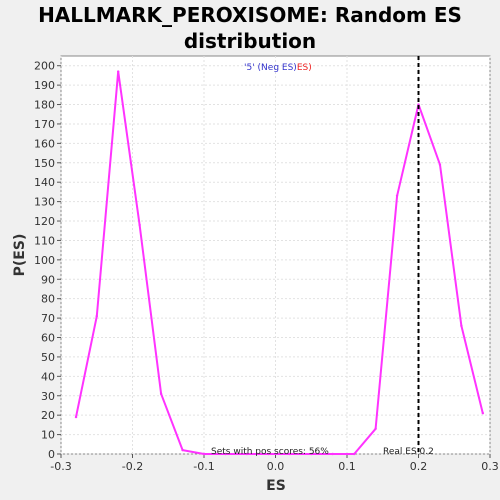 This screenshot has height=500, width=500. I want to click on x-tick-label: 0.0, so click(276, 466).